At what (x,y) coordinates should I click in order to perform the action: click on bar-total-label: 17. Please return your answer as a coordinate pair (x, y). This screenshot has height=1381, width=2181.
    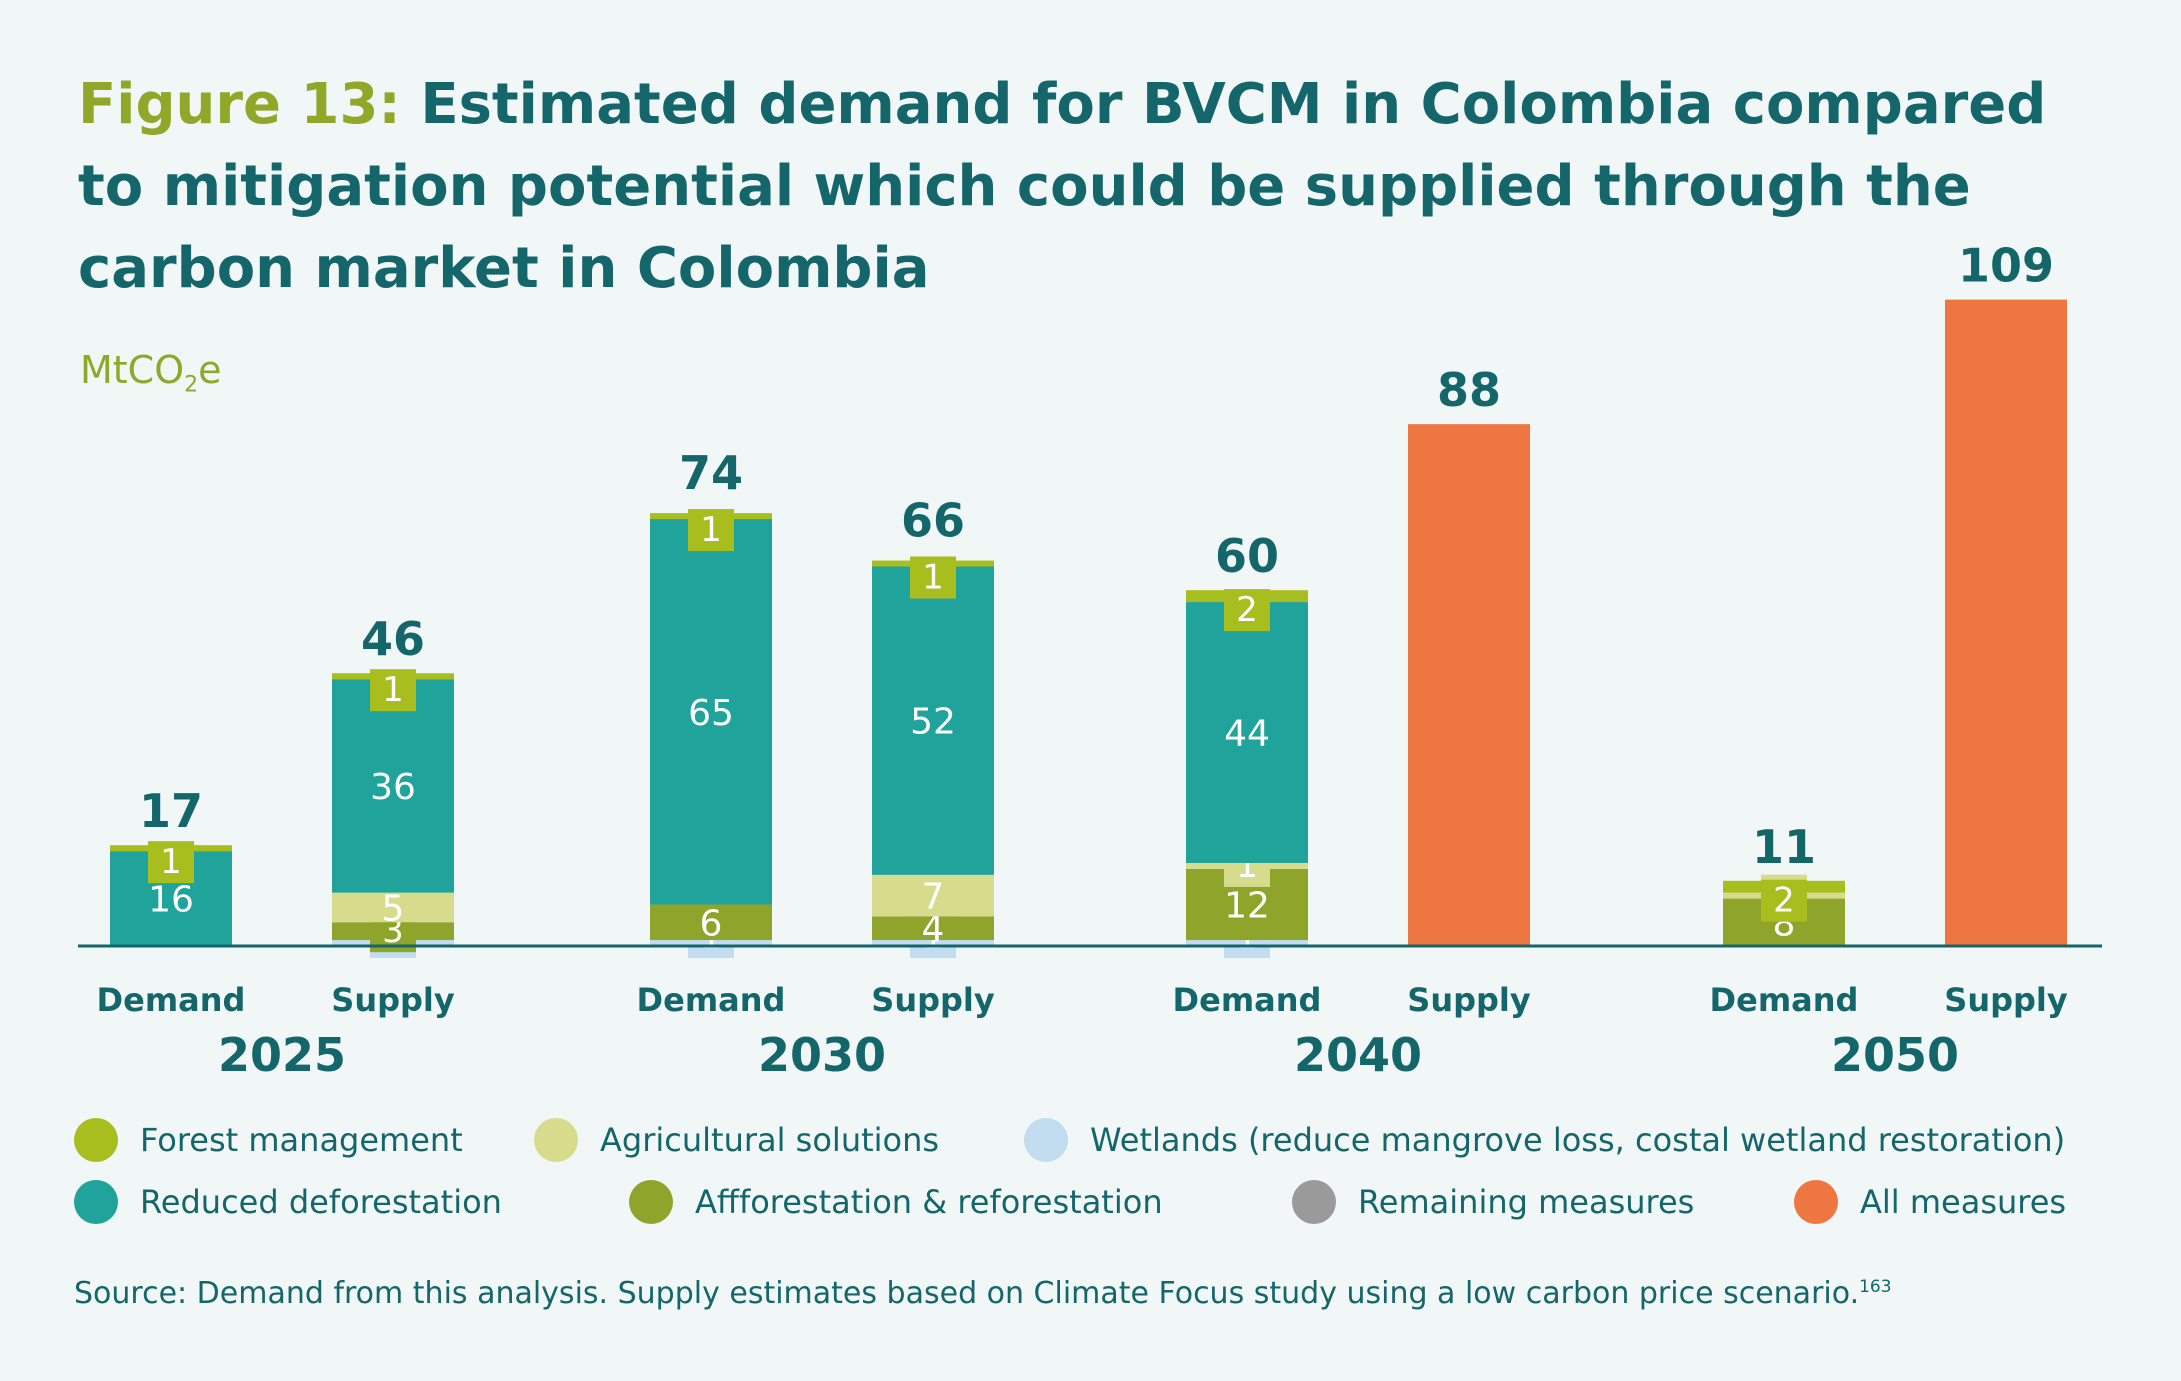
    Looking at the image, I should click on (171, 811).